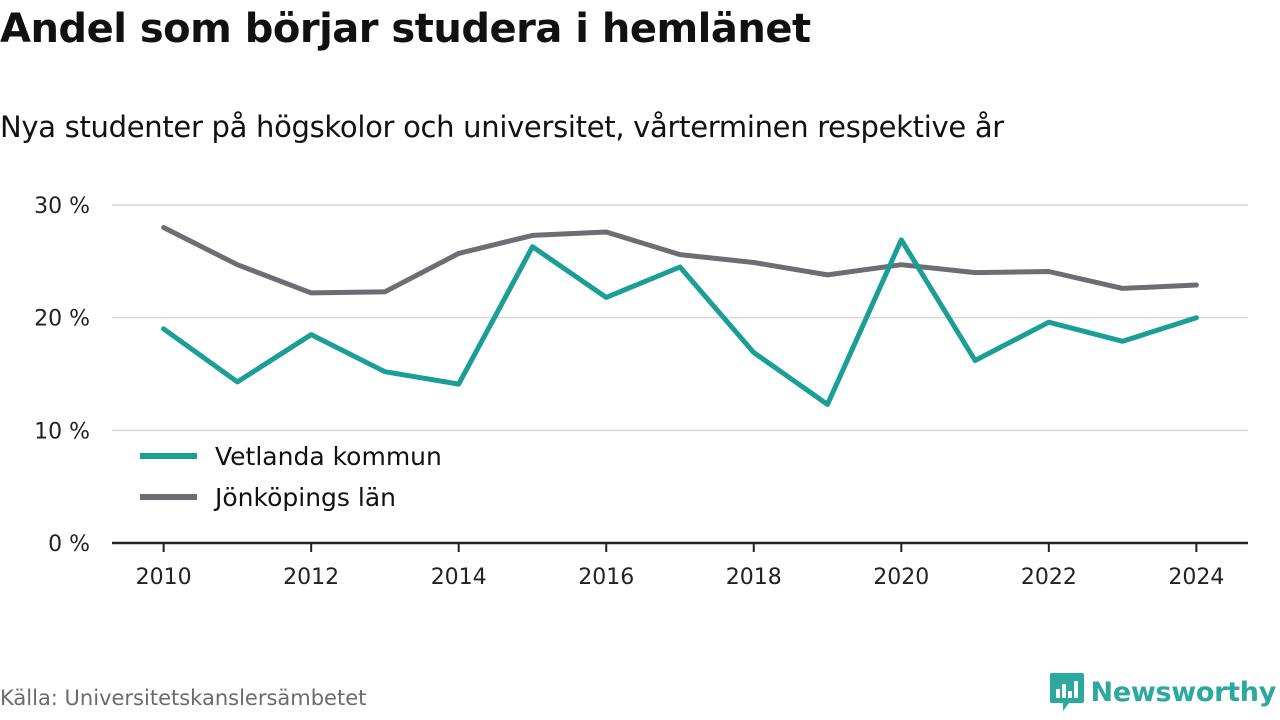  I want to click on chart-title: Andel som börjar studera i hemlänet, so click(405, 29).